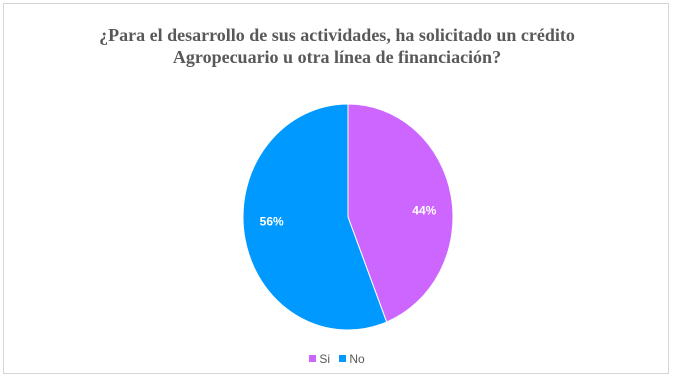 This screenshot has width=674, height=379. What do you see at coordinates (337, 359) in the screenshot?
I see `legend: Si No` at bounding box center [337, 359].